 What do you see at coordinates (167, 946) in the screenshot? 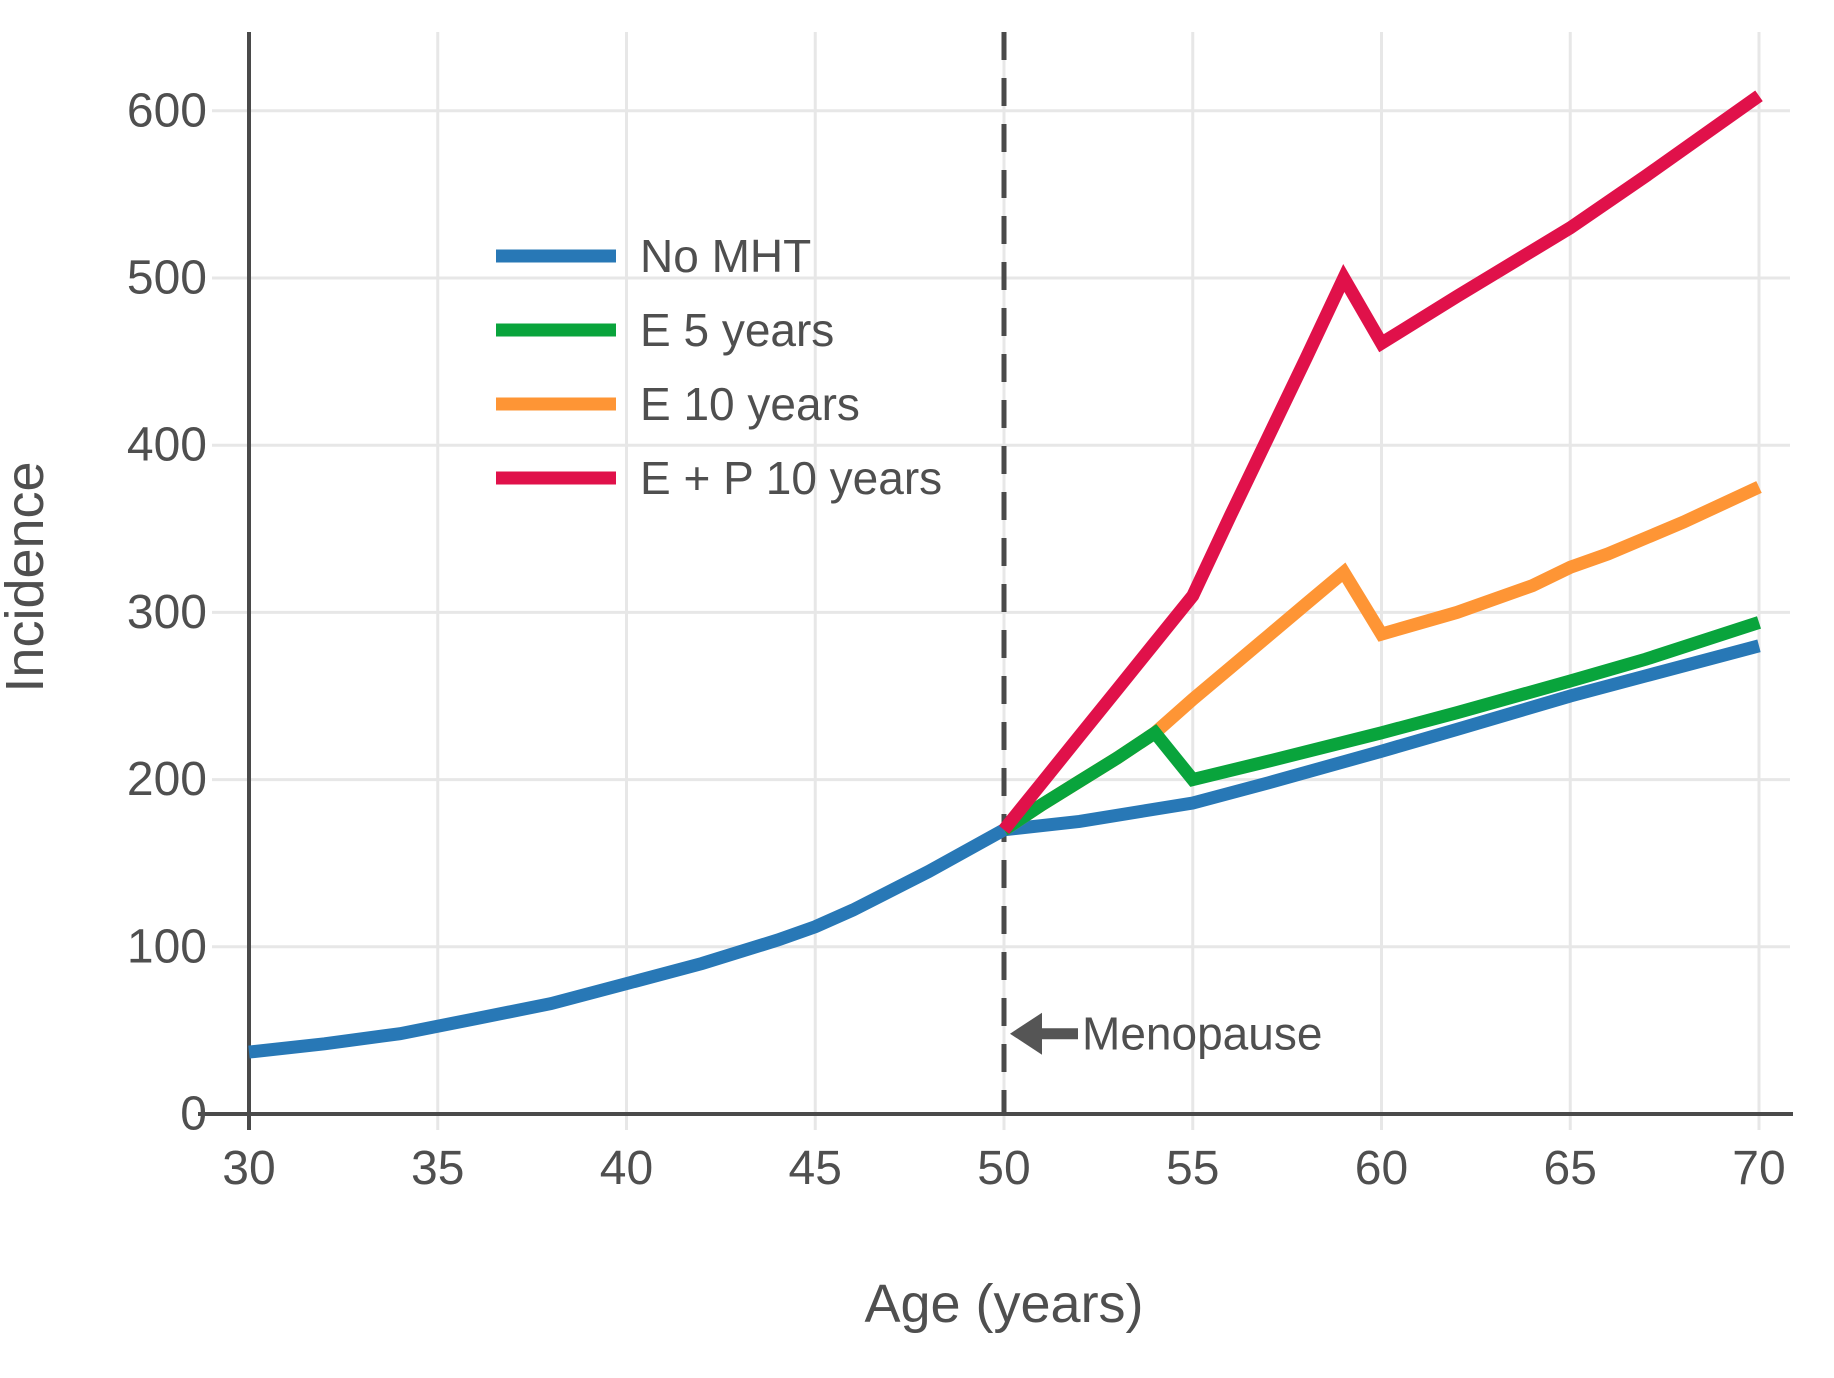
I see `y-tick-label-100: 100` at bounding box center [167, 946].